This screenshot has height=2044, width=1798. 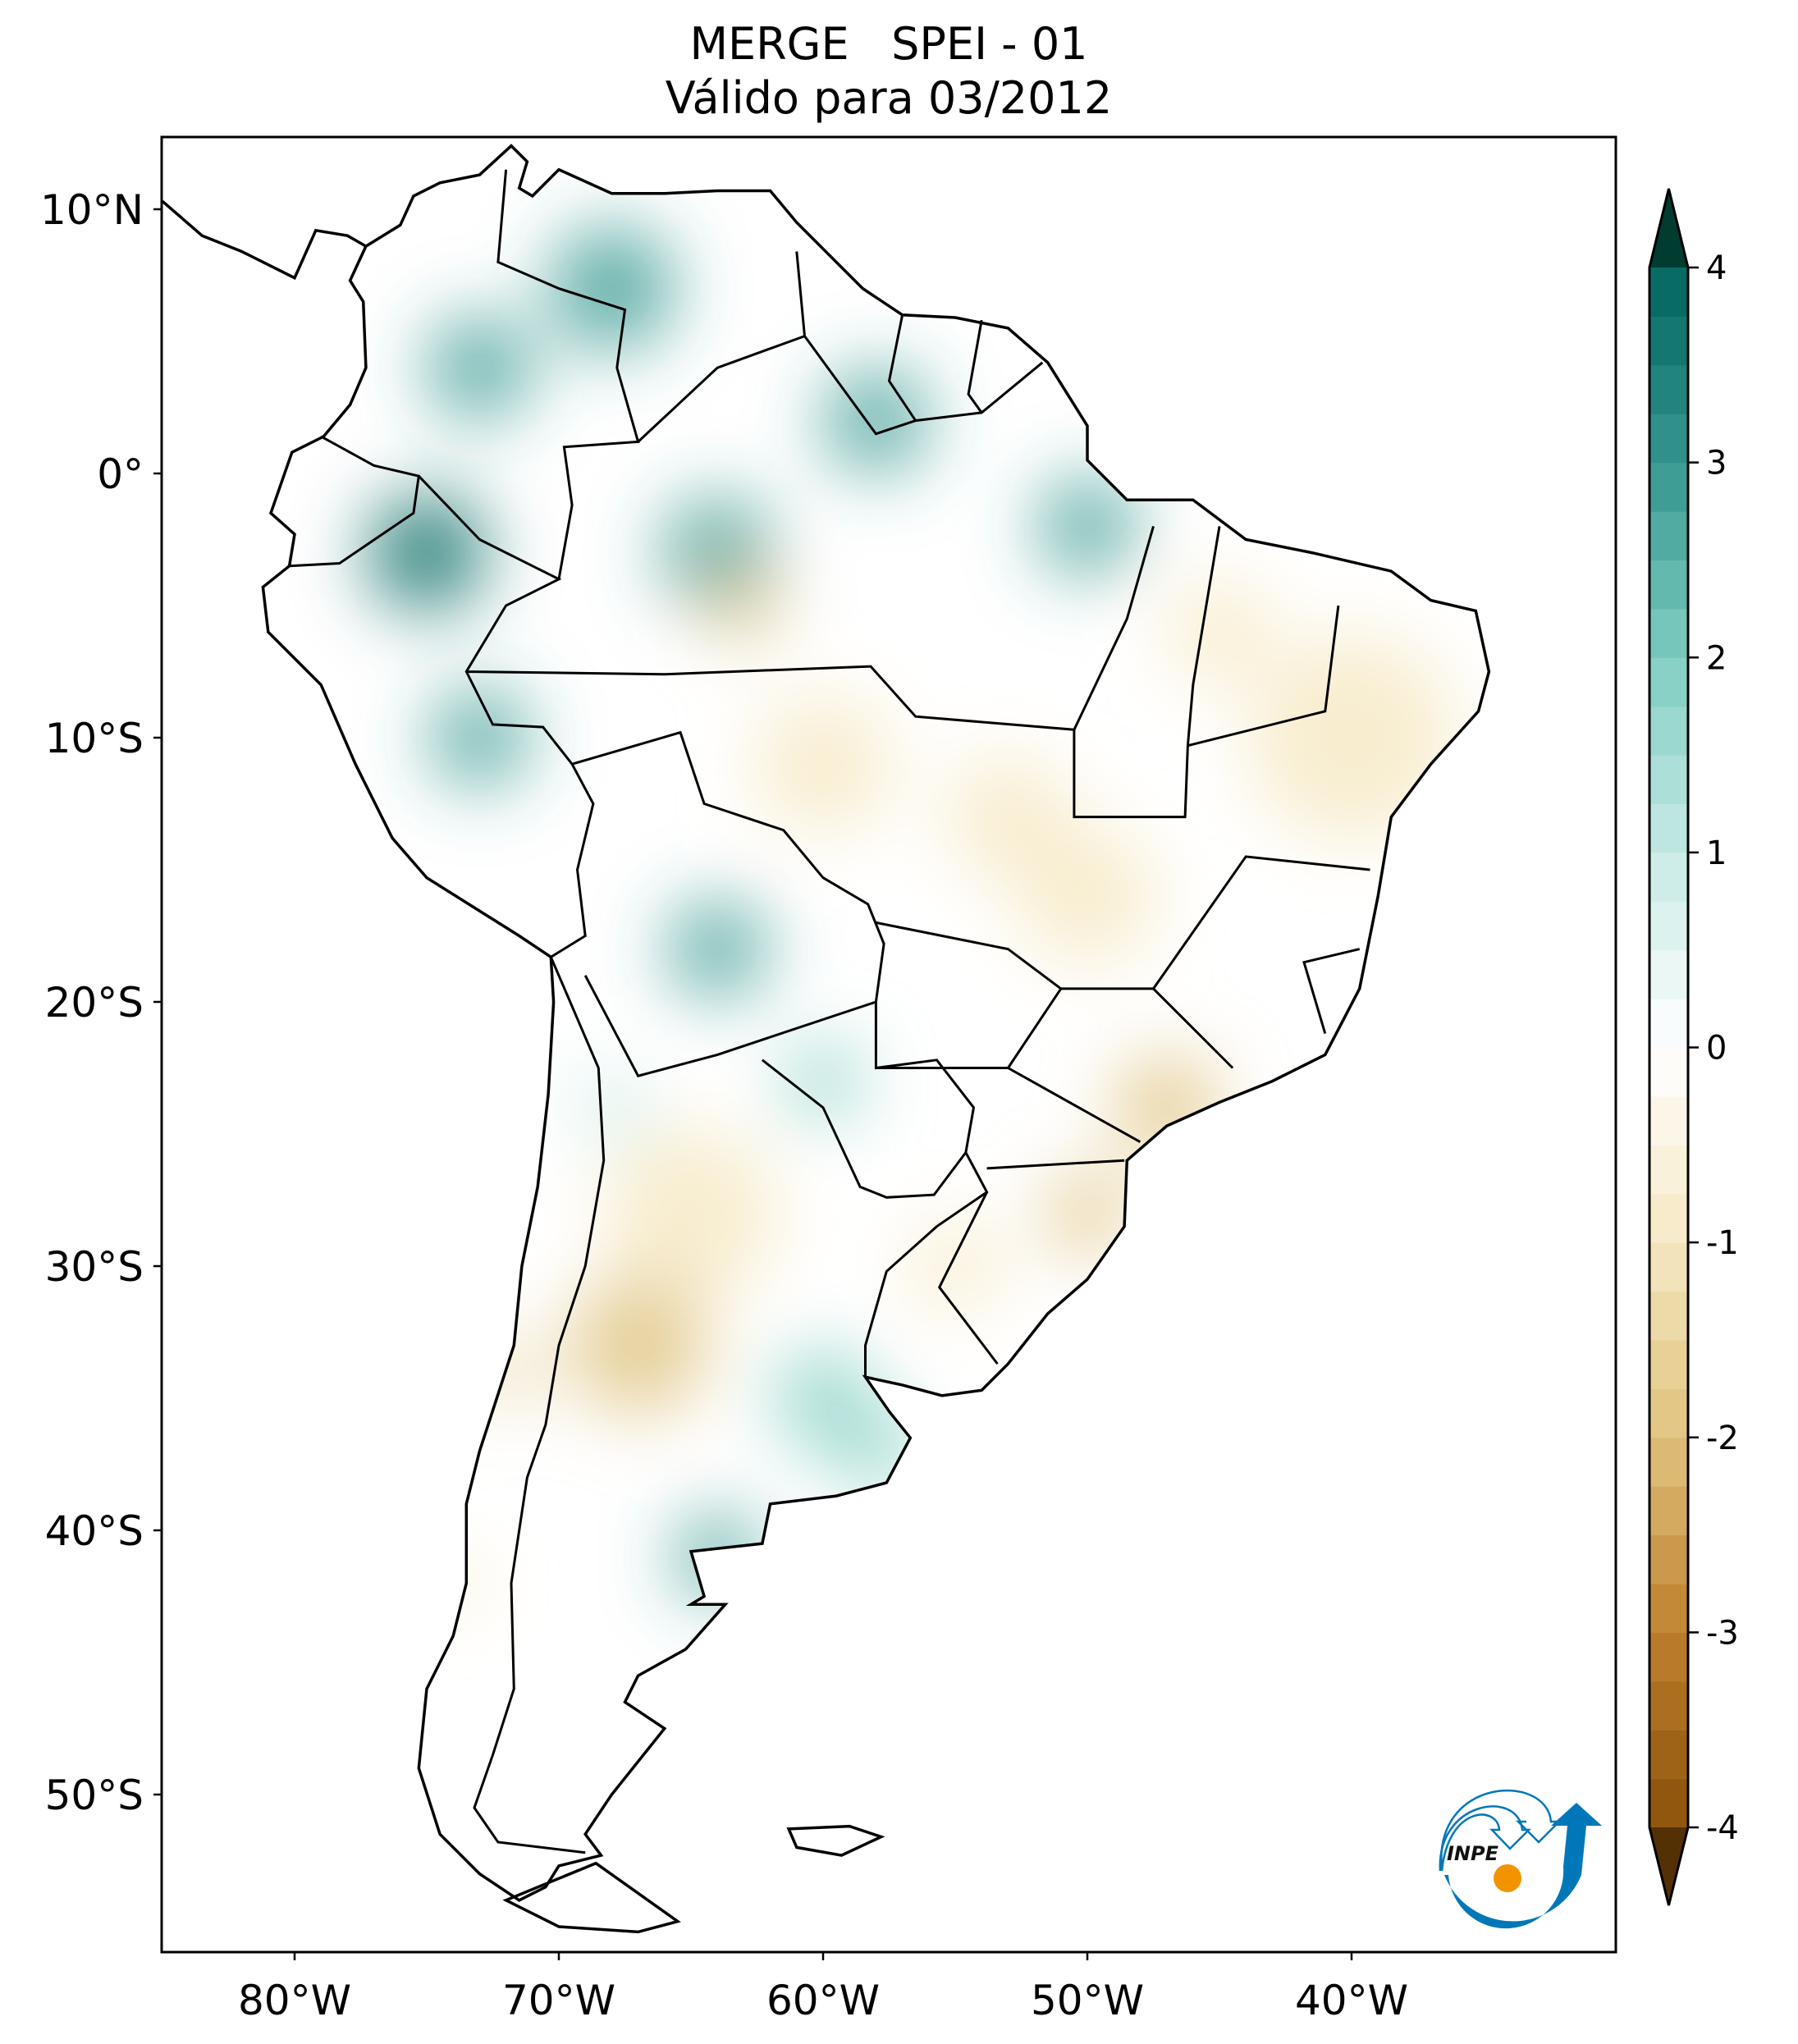 What do you see at coordinates (1722, 1438) in the screenshot?
I see `colorbar-tick-label: -2` at bounding box center [1722, 1438].